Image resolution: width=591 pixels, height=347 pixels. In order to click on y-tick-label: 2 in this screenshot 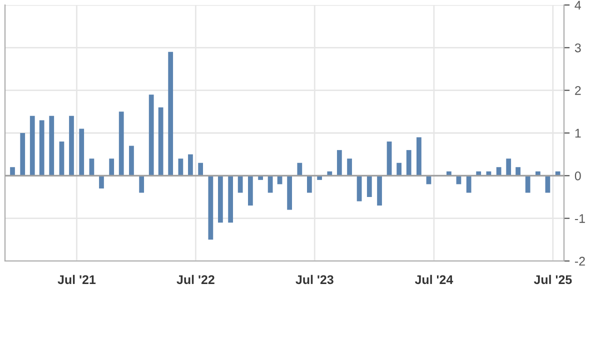, I will do `click(578, 90)`.